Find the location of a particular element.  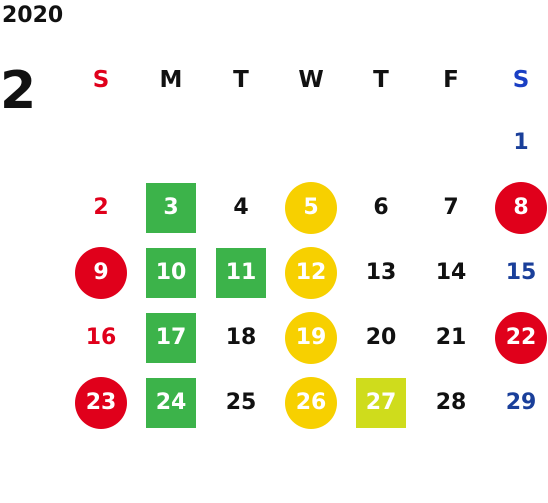

day-cell: 16 is located at coordinates (101, 337).